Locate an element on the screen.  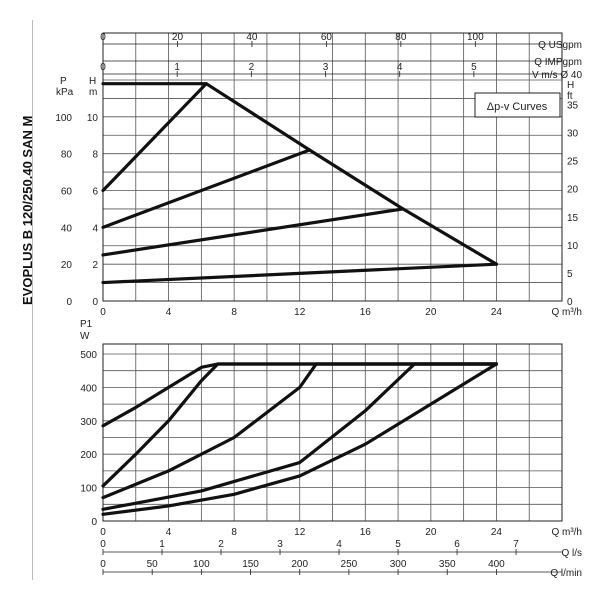
bottom-scale-tick-label: 1 is located at coordinates (162, 544).